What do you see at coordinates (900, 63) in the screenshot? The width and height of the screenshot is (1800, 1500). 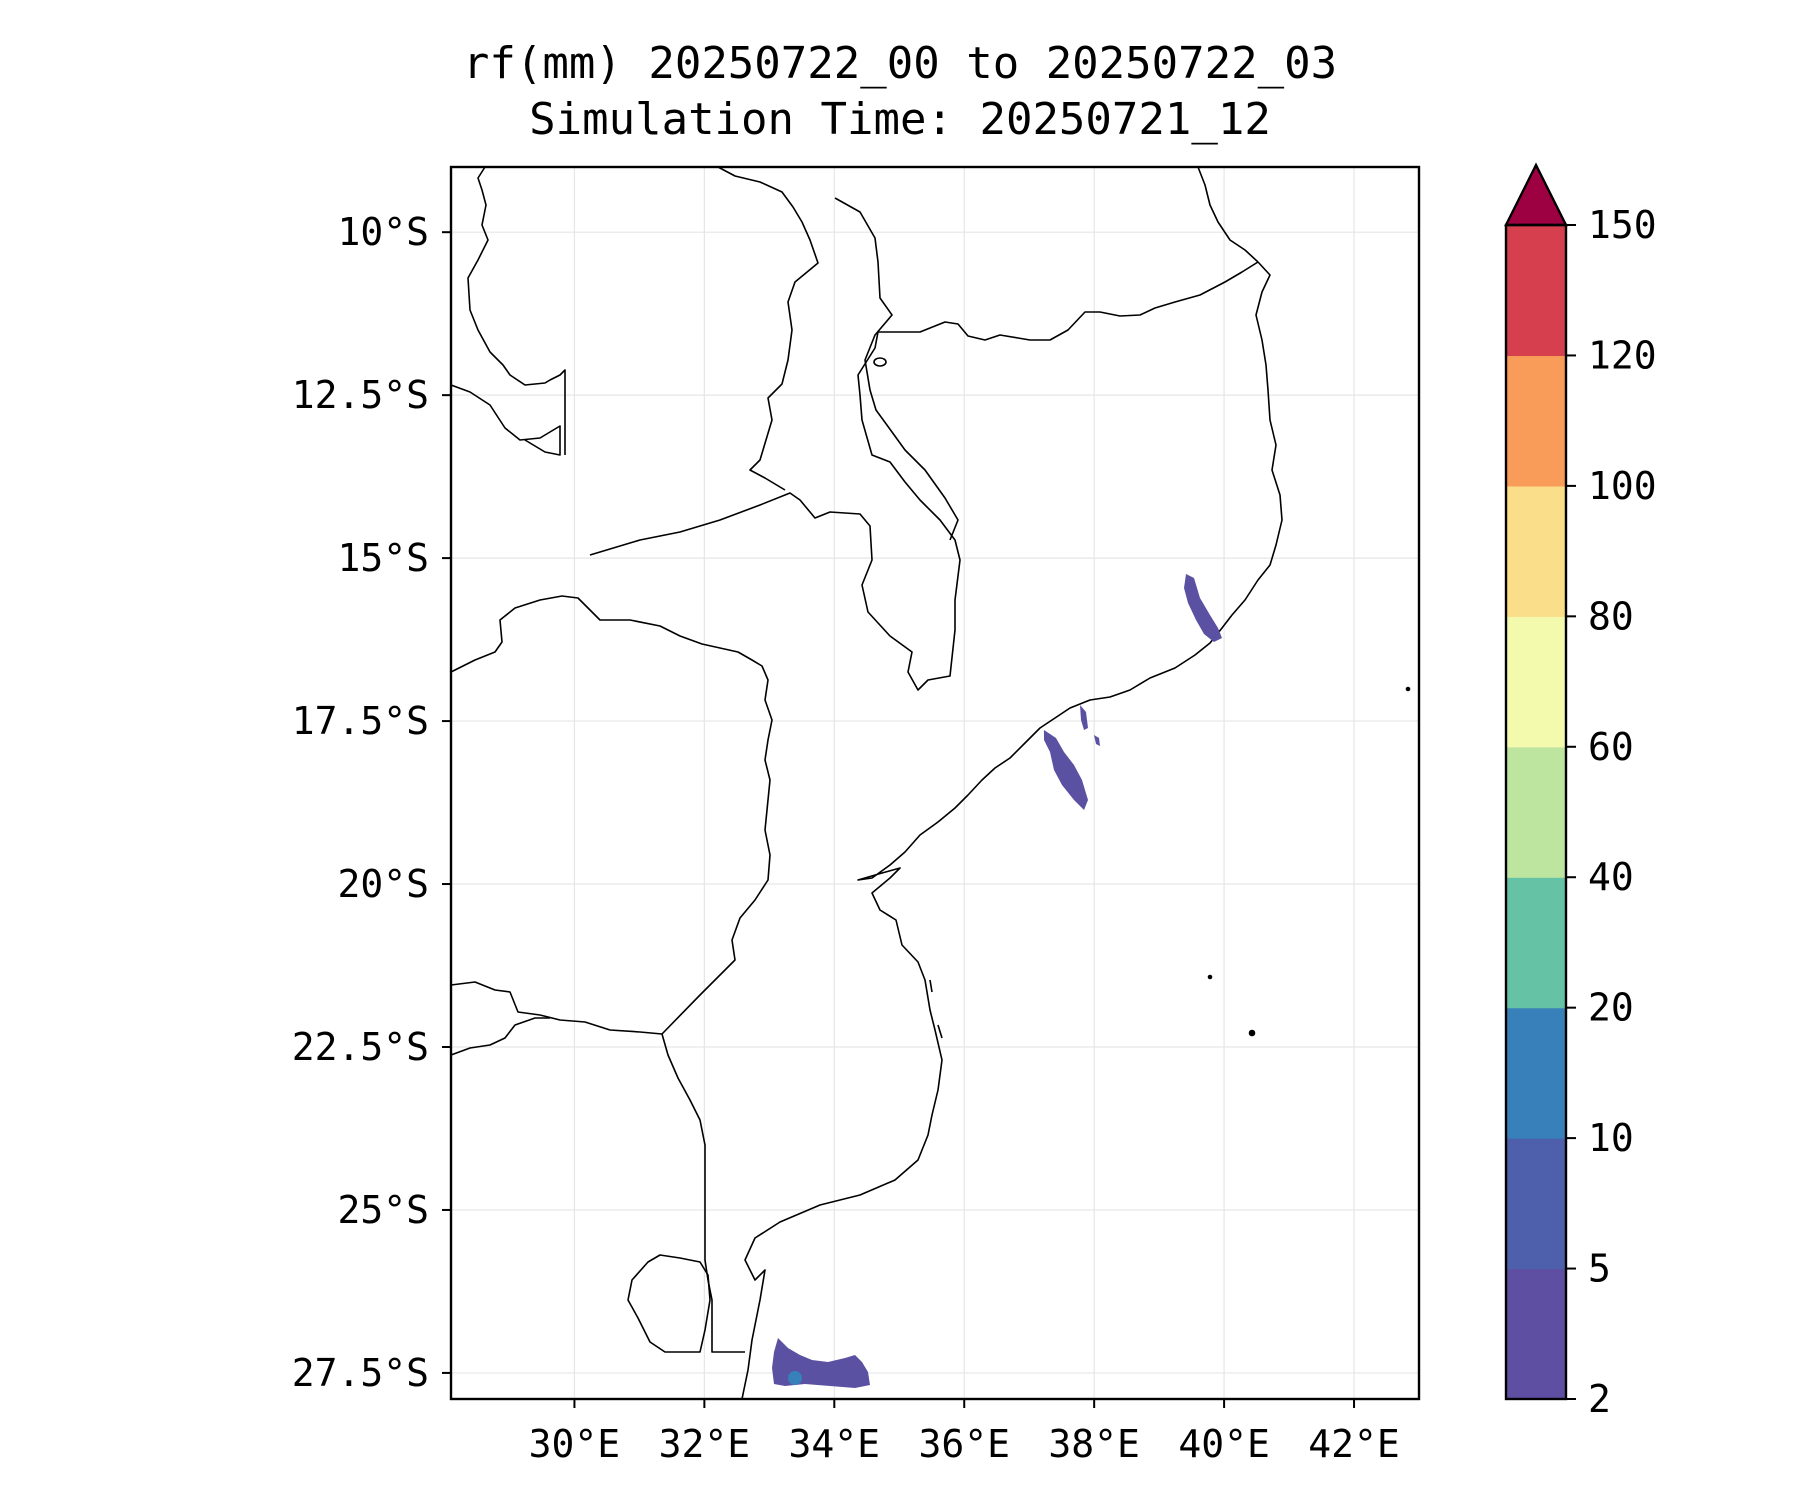 I see `title-line-1: rf(mm) 20250722_00 to 20250722_03` at bounding box center [900, 63].